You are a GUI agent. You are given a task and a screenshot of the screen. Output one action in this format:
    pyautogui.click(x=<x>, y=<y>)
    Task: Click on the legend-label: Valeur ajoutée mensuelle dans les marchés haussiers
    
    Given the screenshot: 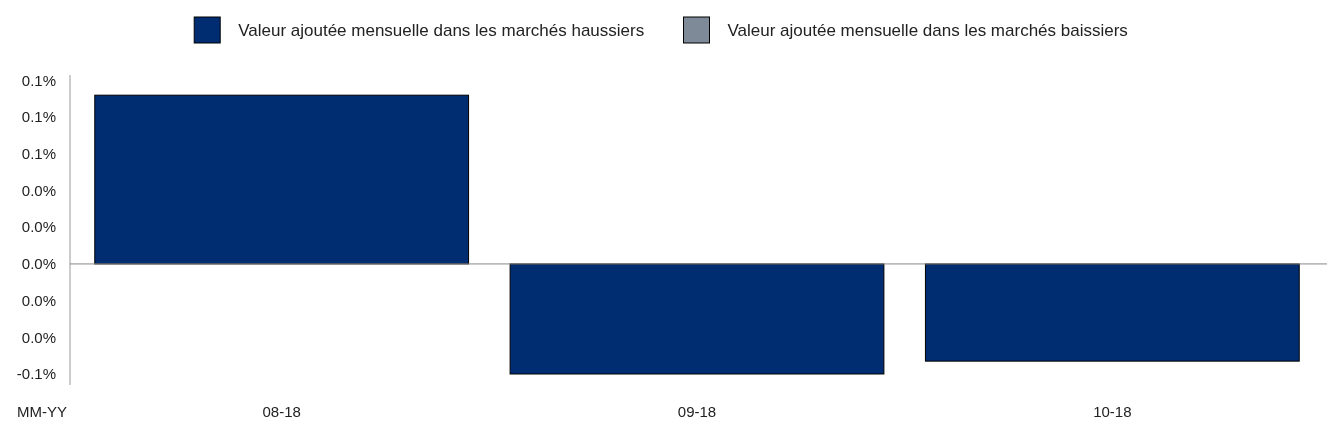 What is the action you would take?
    pyautogui.click(x=441, y=30)
    